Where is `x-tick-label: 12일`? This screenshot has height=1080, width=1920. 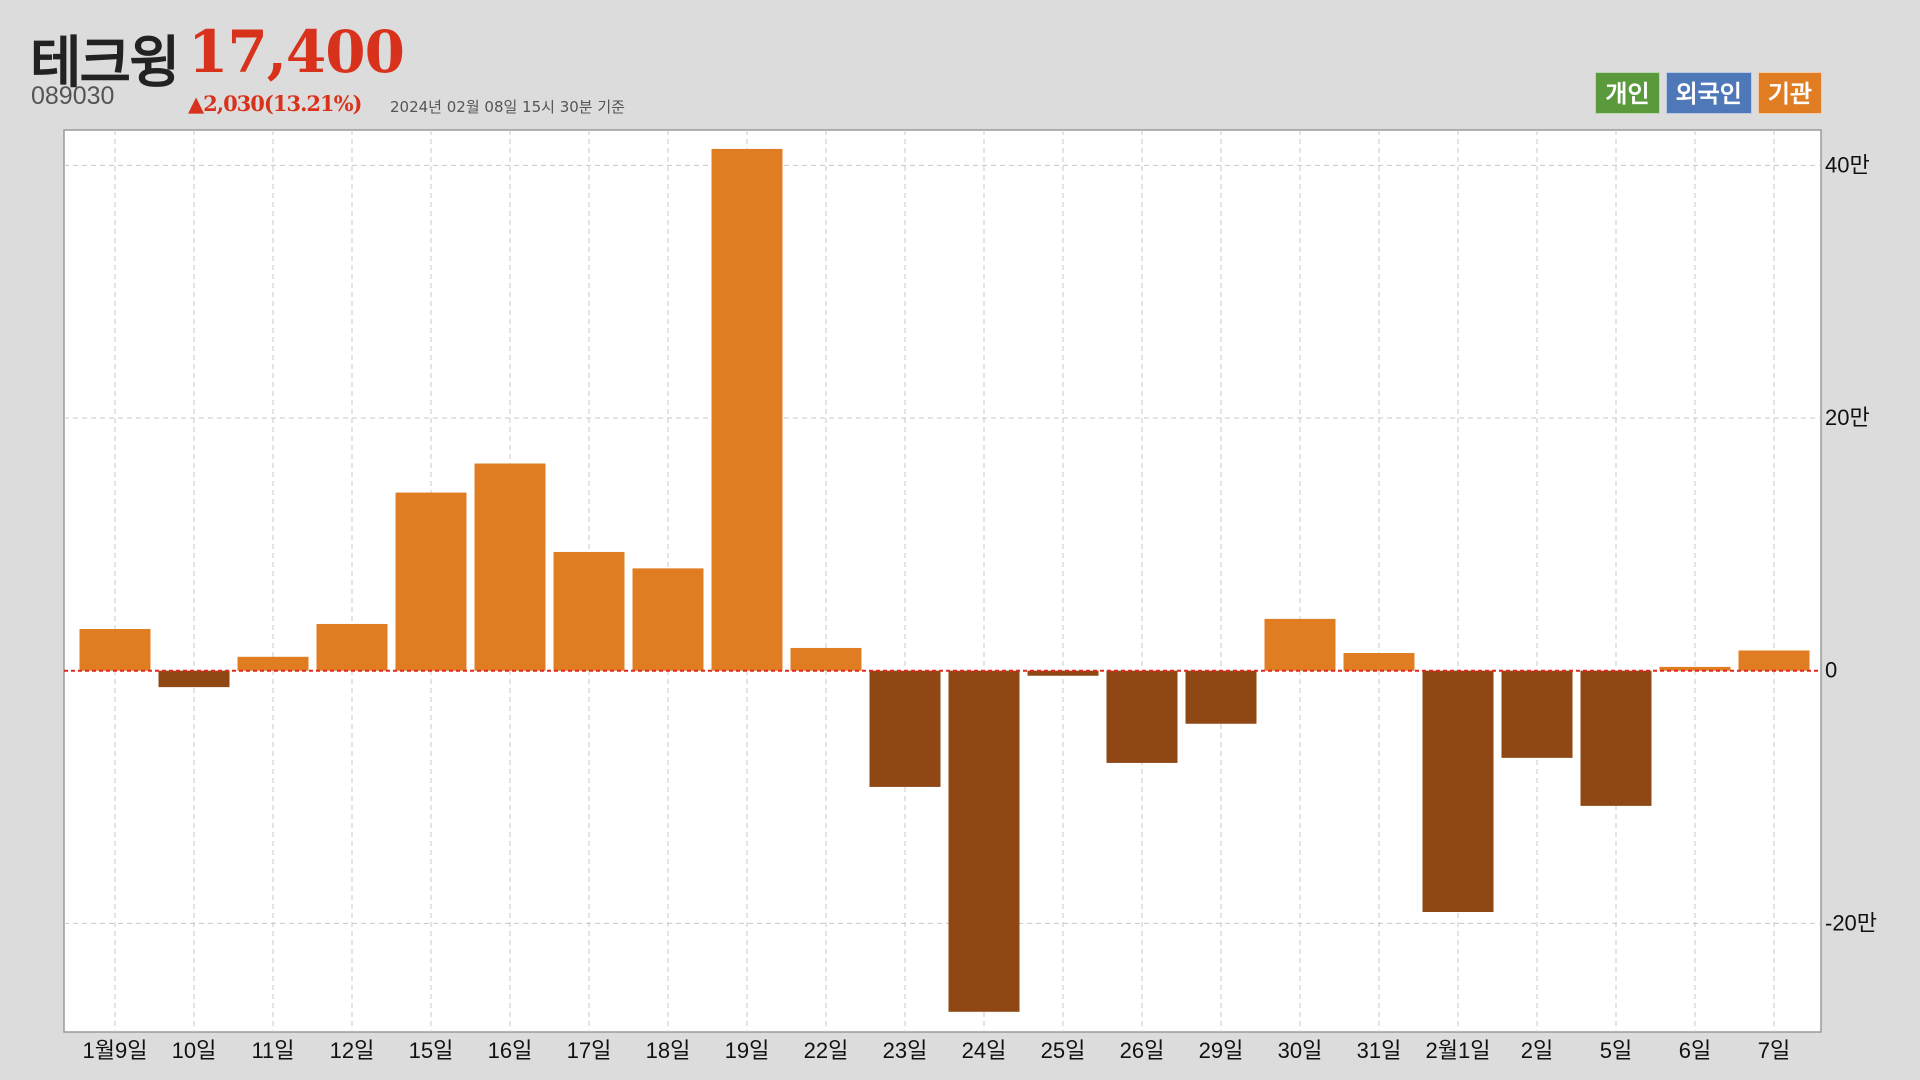 x-tick-label: 12일 is located at coordinates (352, 1050).